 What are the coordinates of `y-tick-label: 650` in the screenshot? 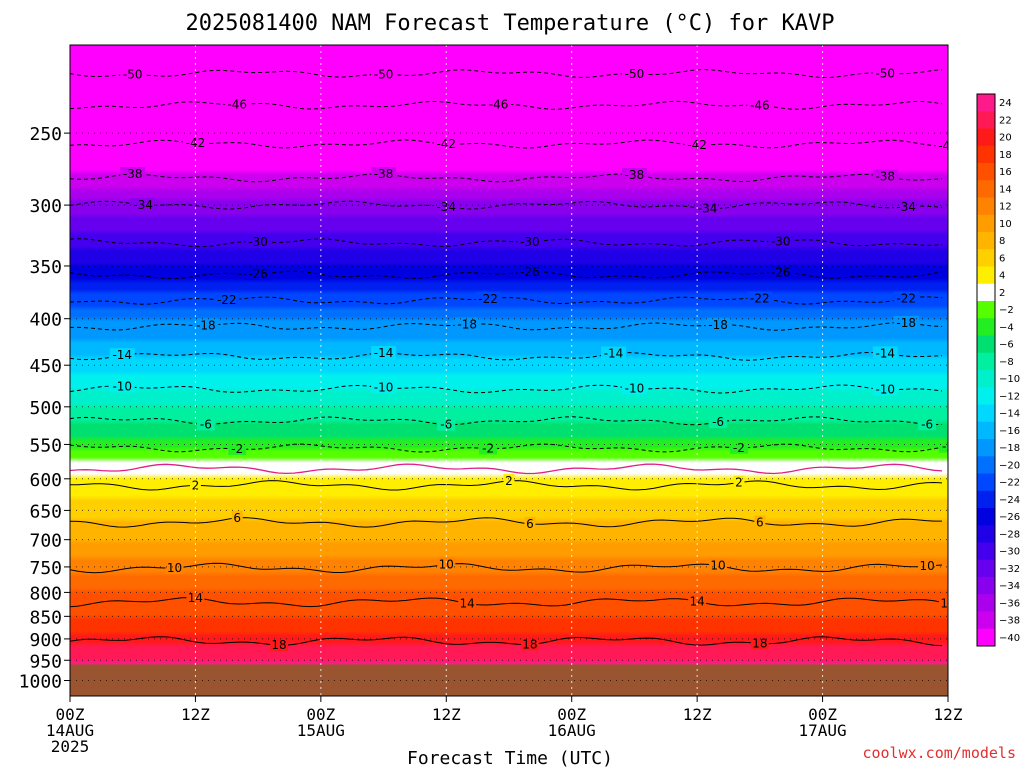 It's located at (45, 511).